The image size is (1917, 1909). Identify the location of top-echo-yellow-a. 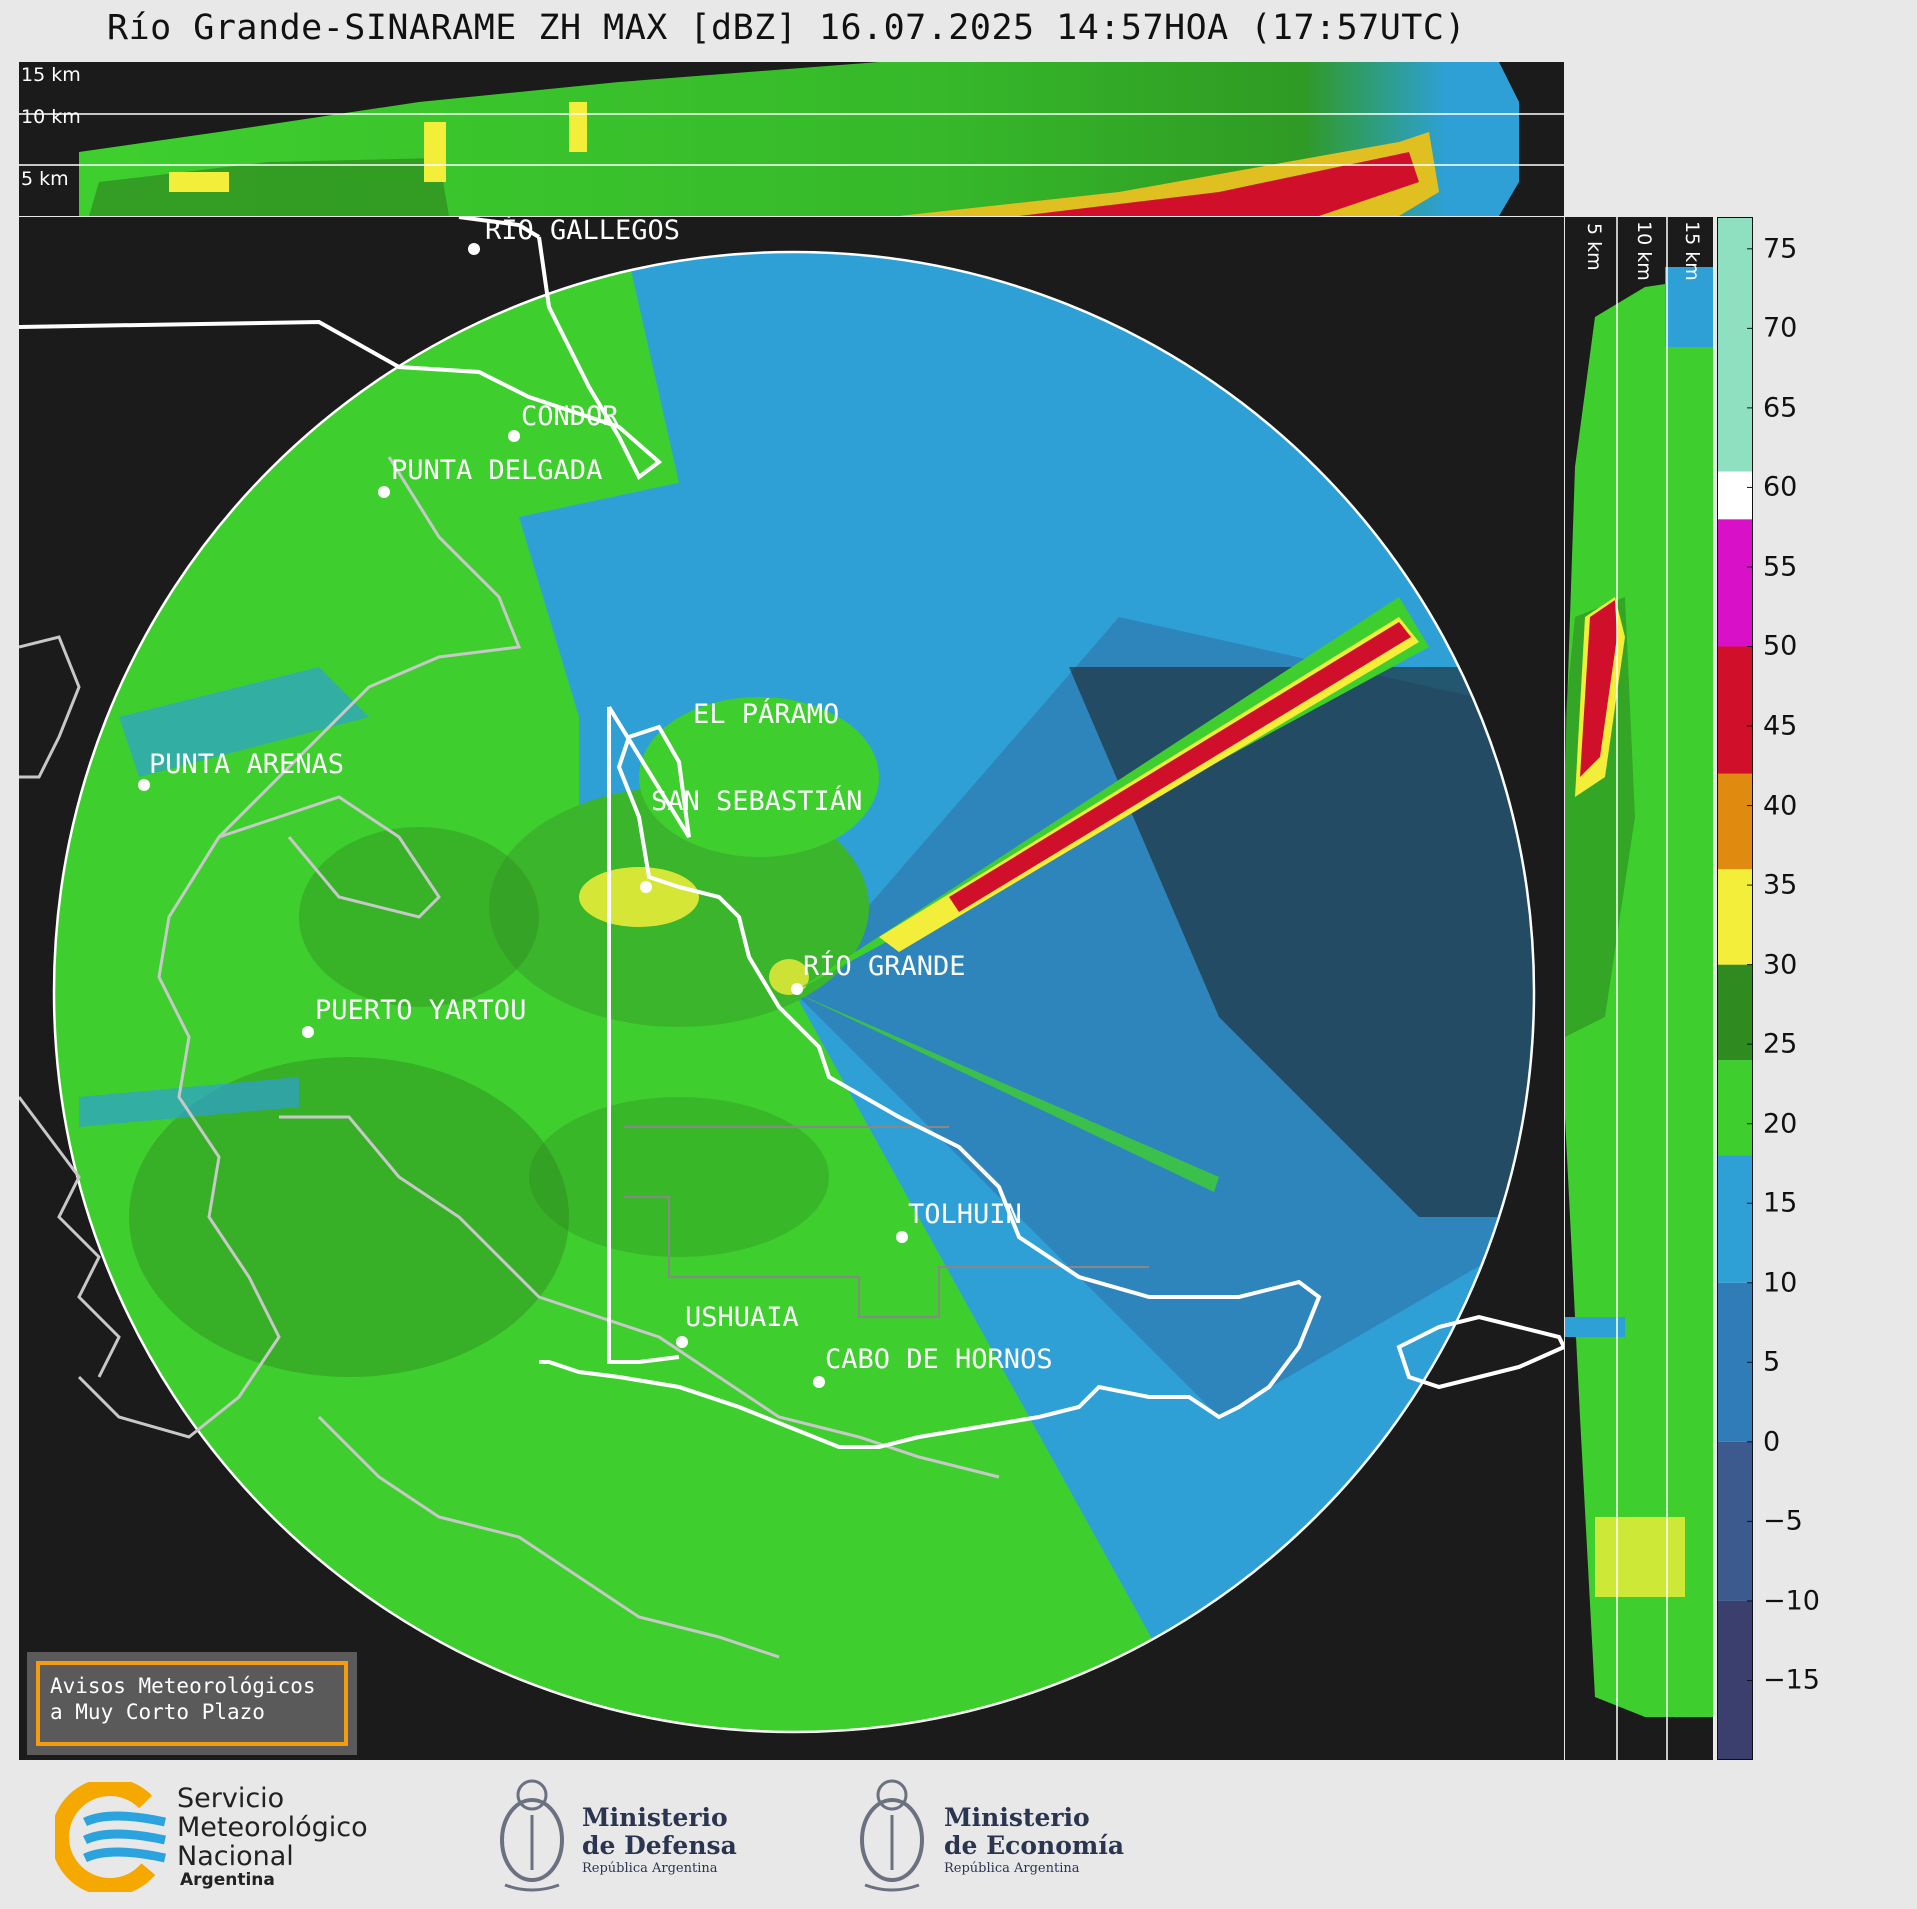
(435, 152).